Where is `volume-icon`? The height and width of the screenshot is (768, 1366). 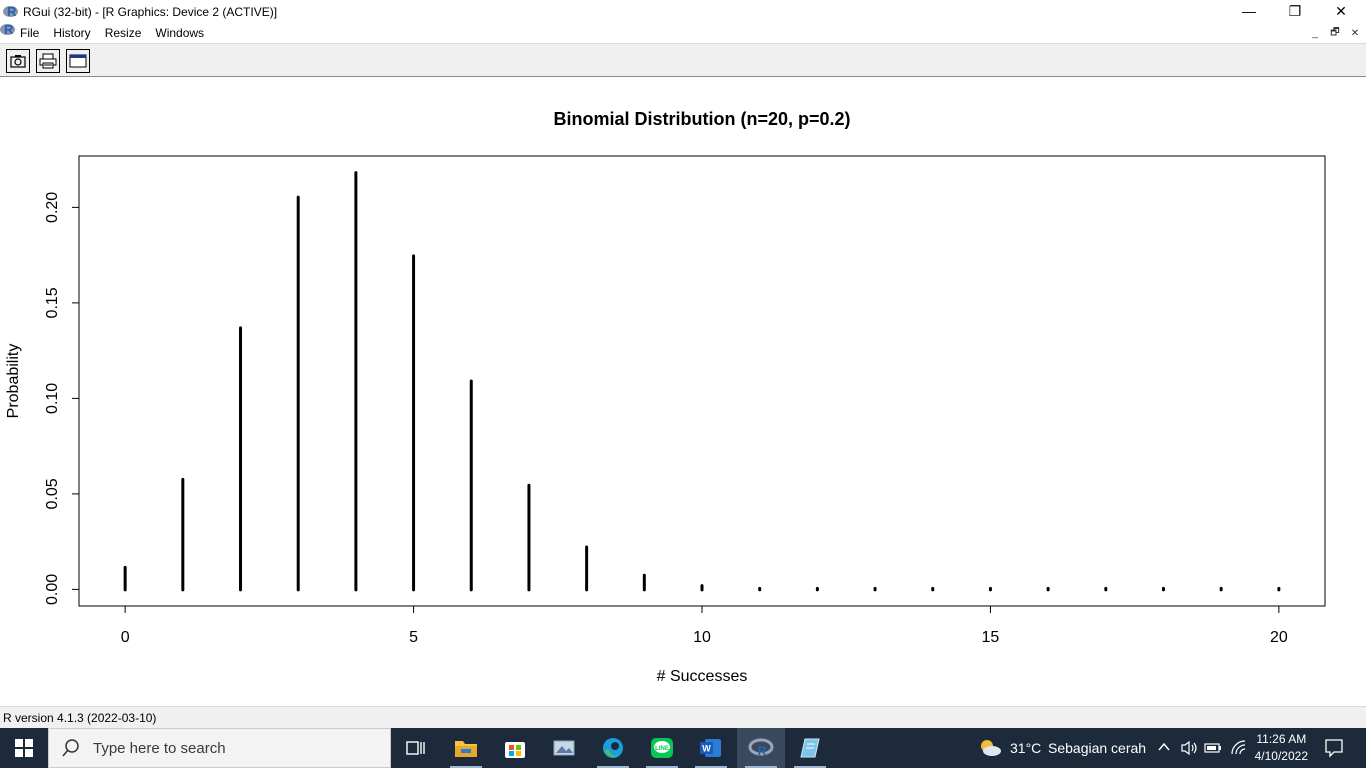
volume-icon is located at coordinates (1189, 748).